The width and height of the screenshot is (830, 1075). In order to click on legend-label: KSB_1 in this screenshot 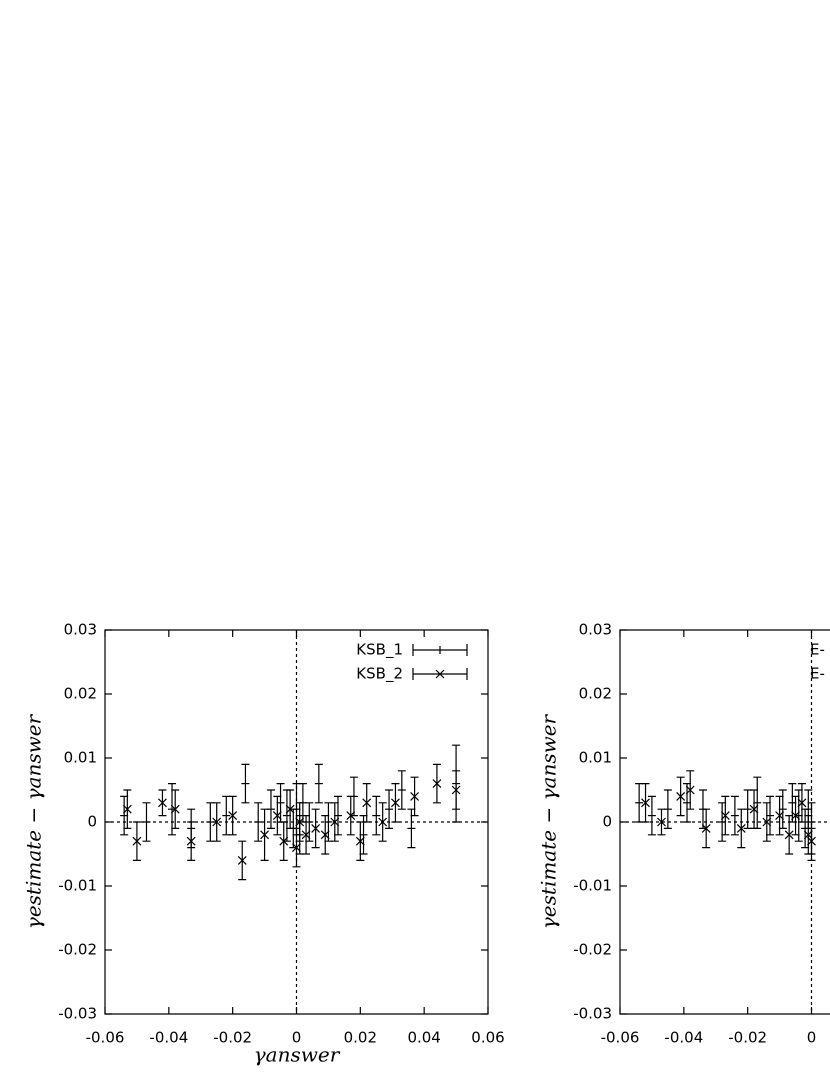, I will do `click(379, 650)`.